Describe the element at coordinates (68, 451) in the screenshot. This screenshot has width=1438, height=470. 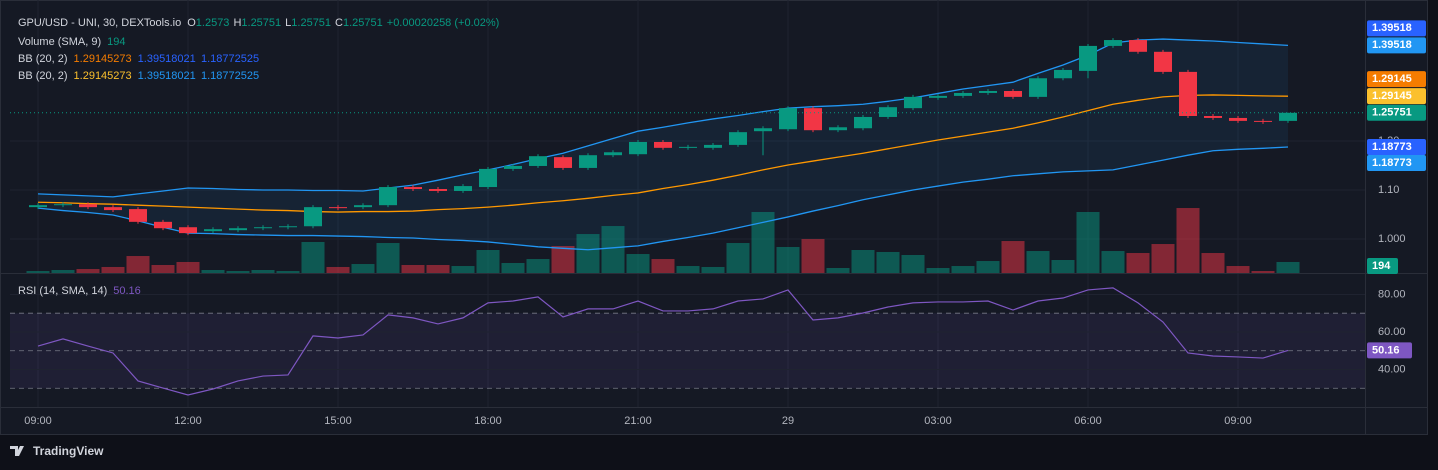
I see `brand-name: TradingView` at that location.